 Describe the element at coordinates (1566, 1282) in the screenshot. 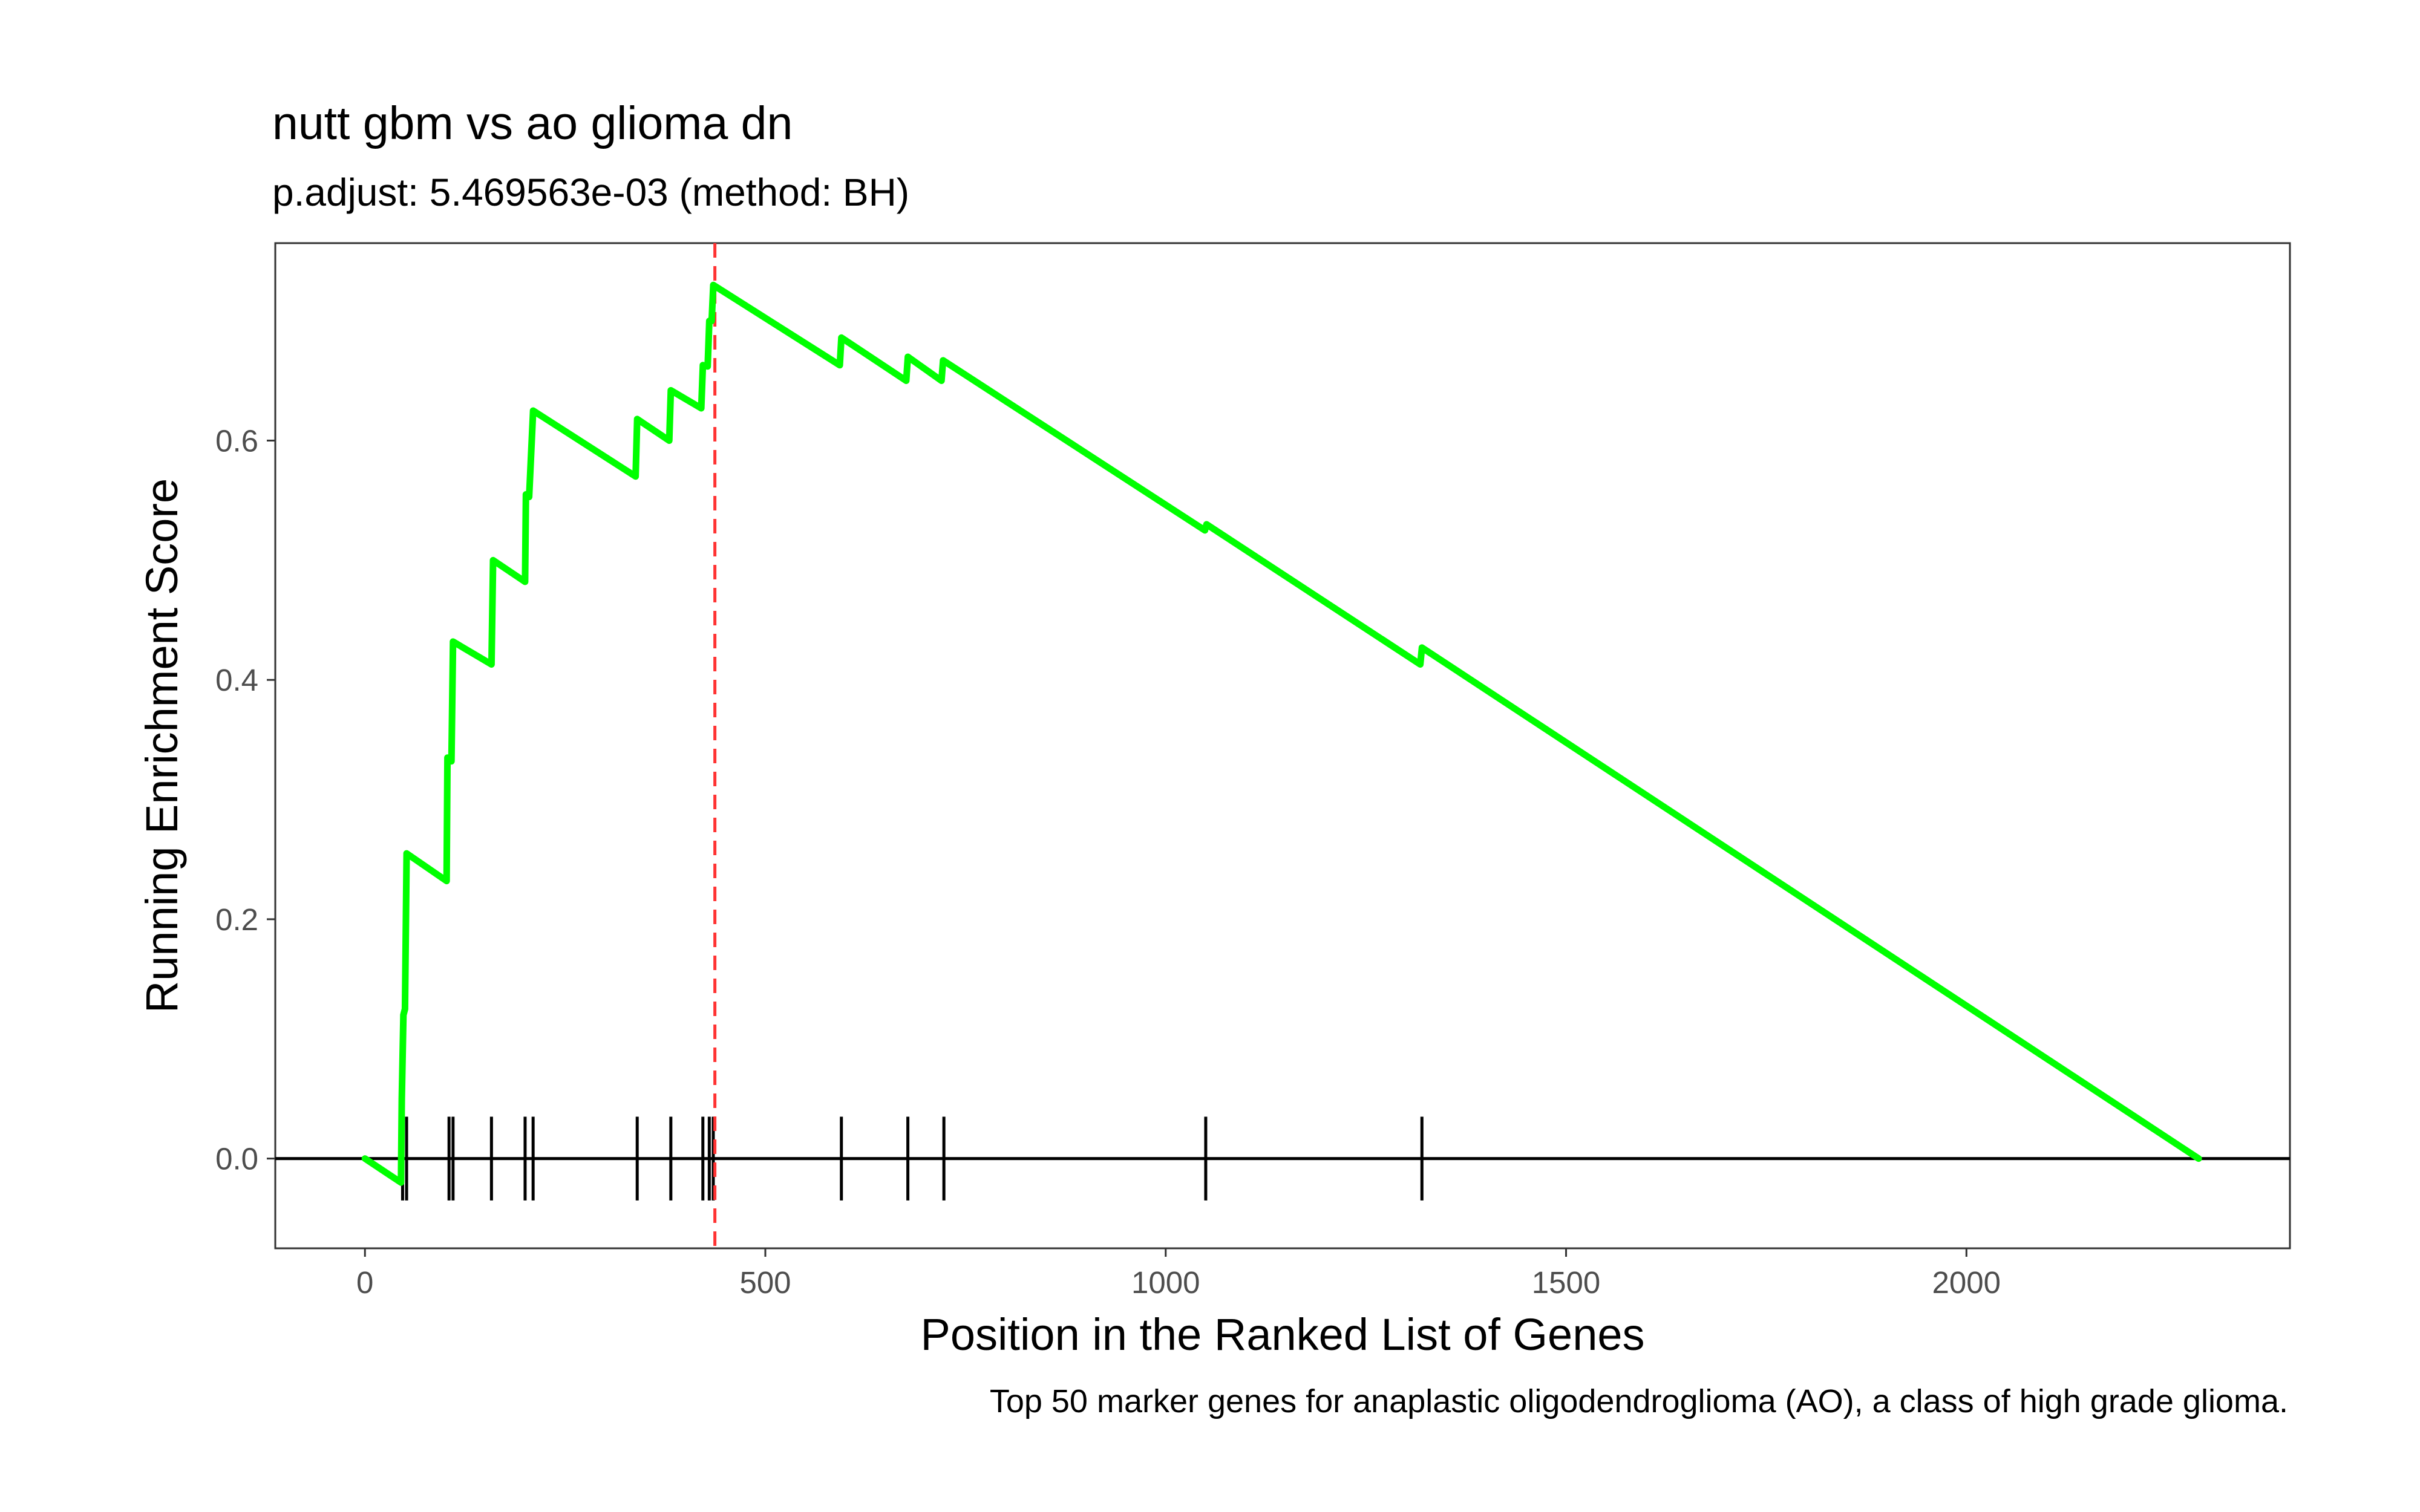

I see `x-tick-label-3: 1500` at that location.